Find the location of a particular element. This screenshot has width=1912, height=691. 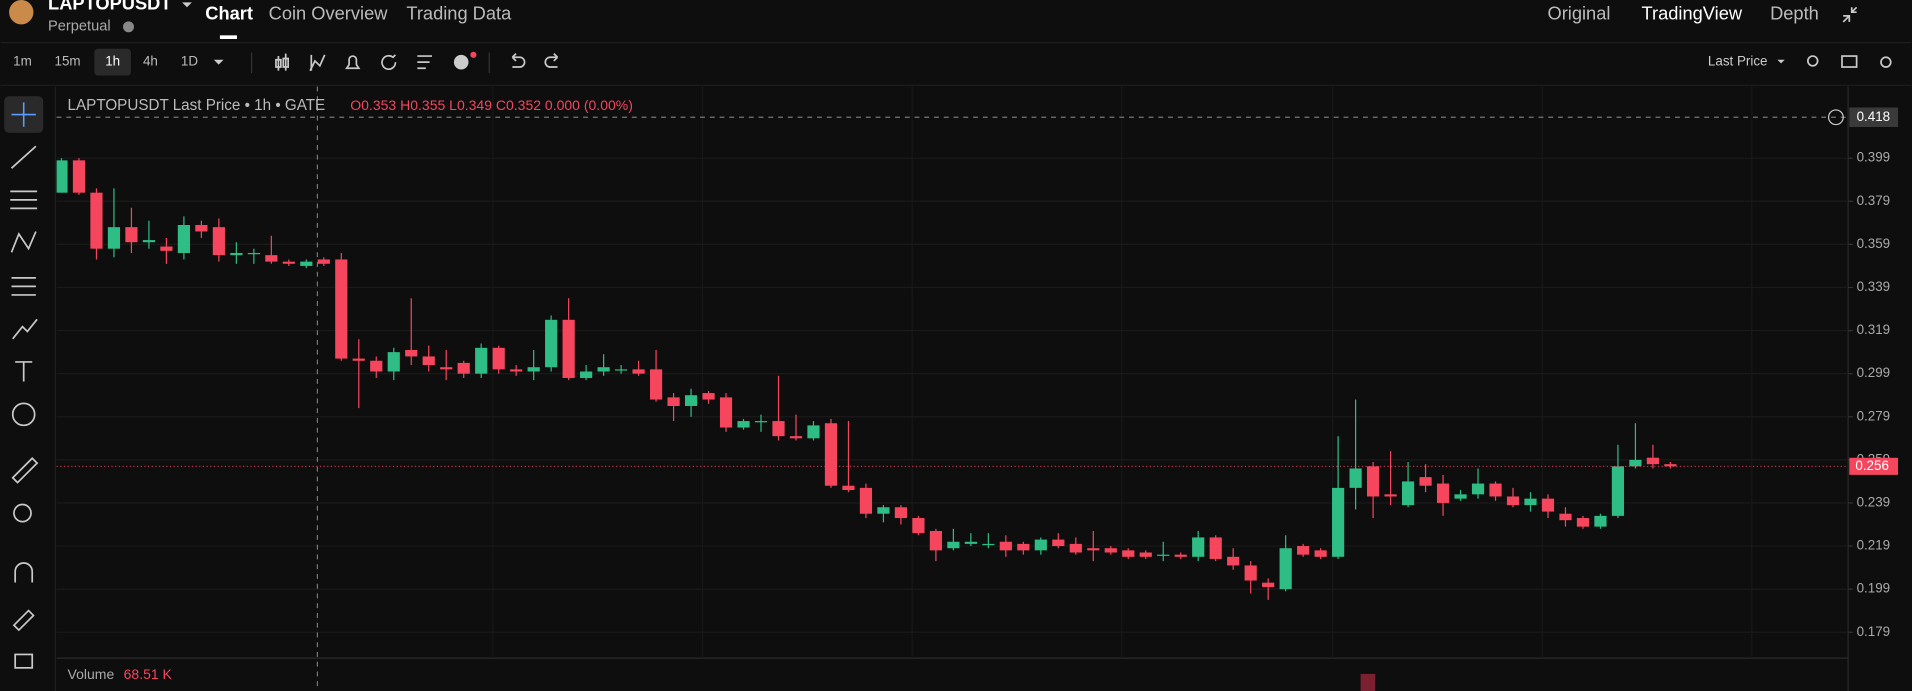

search-icon is located at coordinates (1813, 61).